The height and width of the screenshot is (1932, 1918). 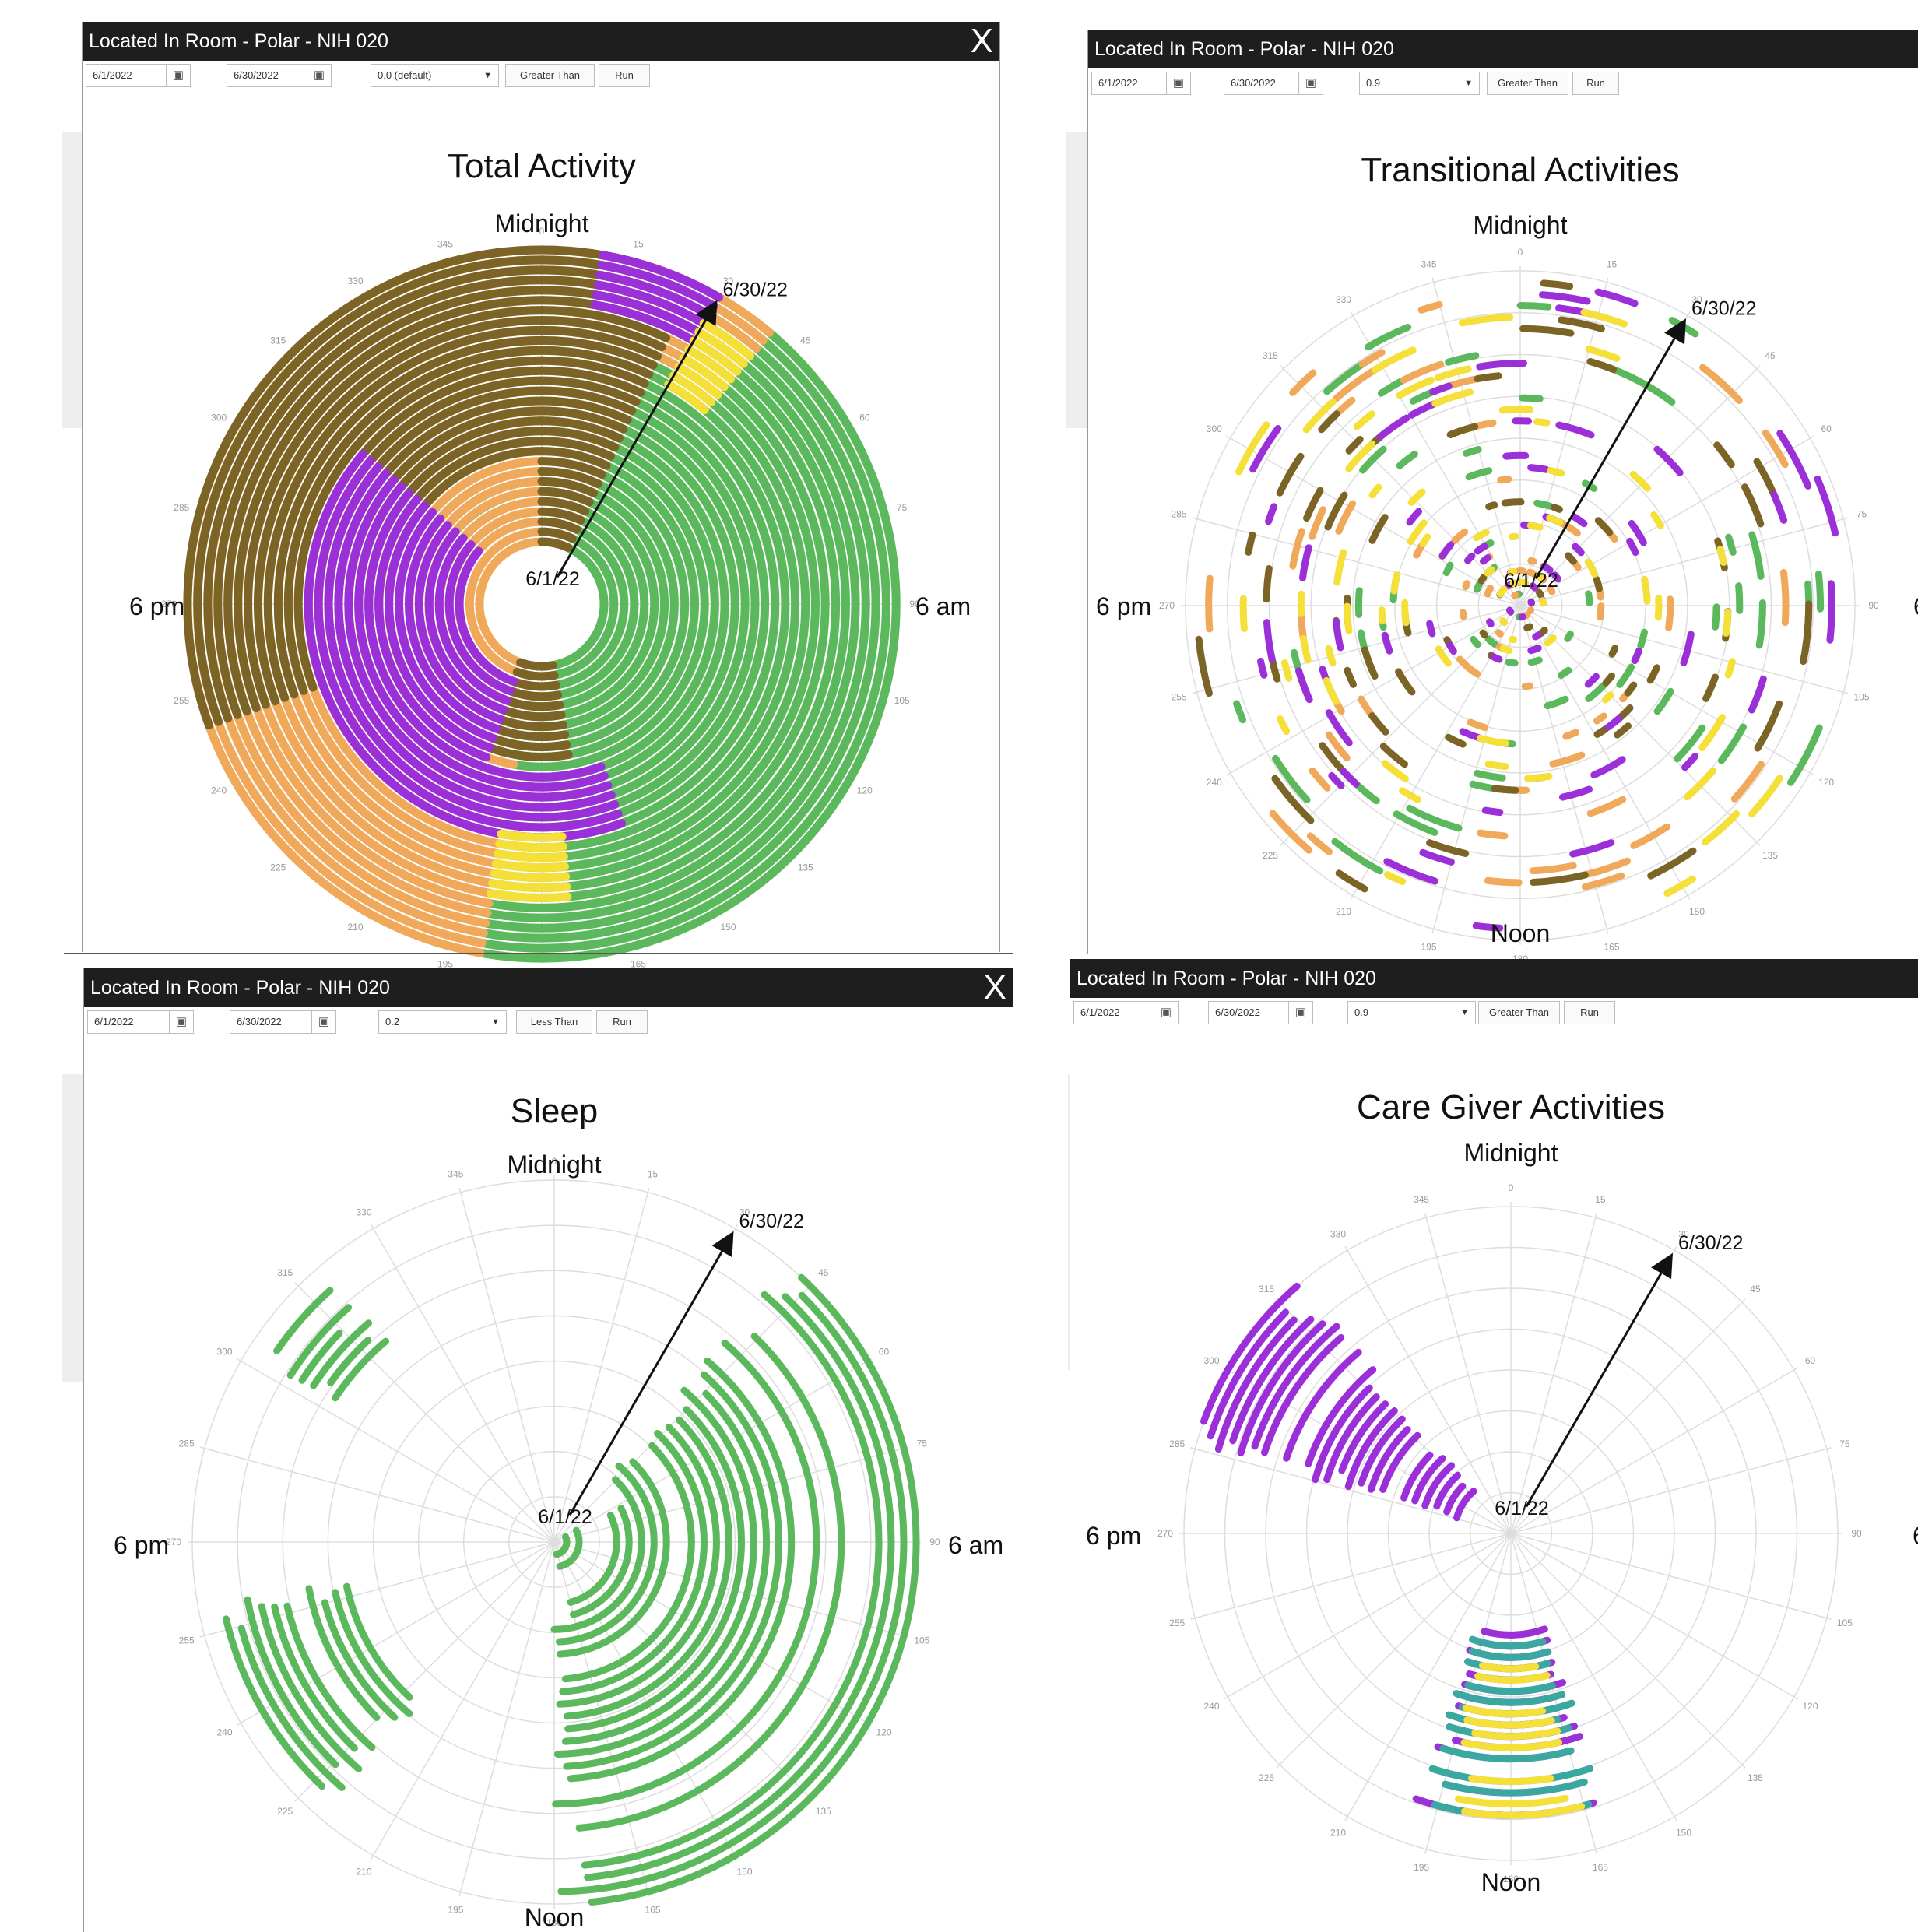 What do you see at coordinates (187, 1640) in the screenshot?
I see `angle-tick-label: 255` at bounding box center [187, 1640].